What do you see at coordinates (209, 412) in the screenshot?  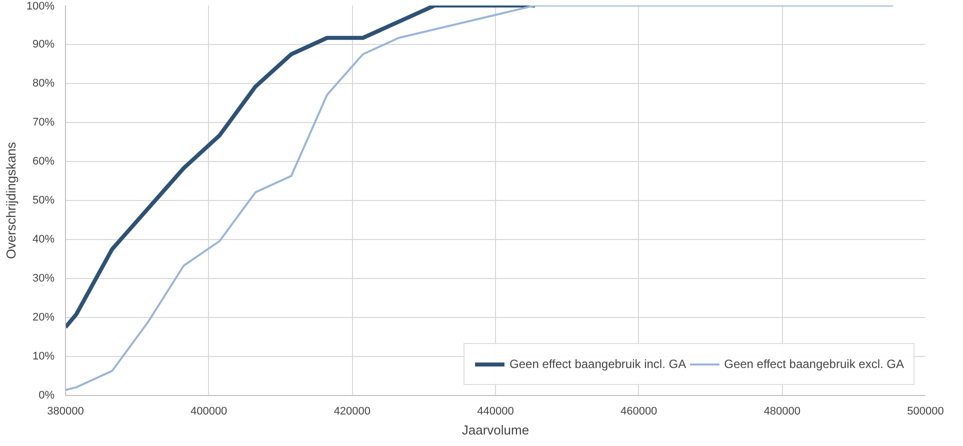 I see `x-tick-label: 400000` at bounding box center [209, 412].